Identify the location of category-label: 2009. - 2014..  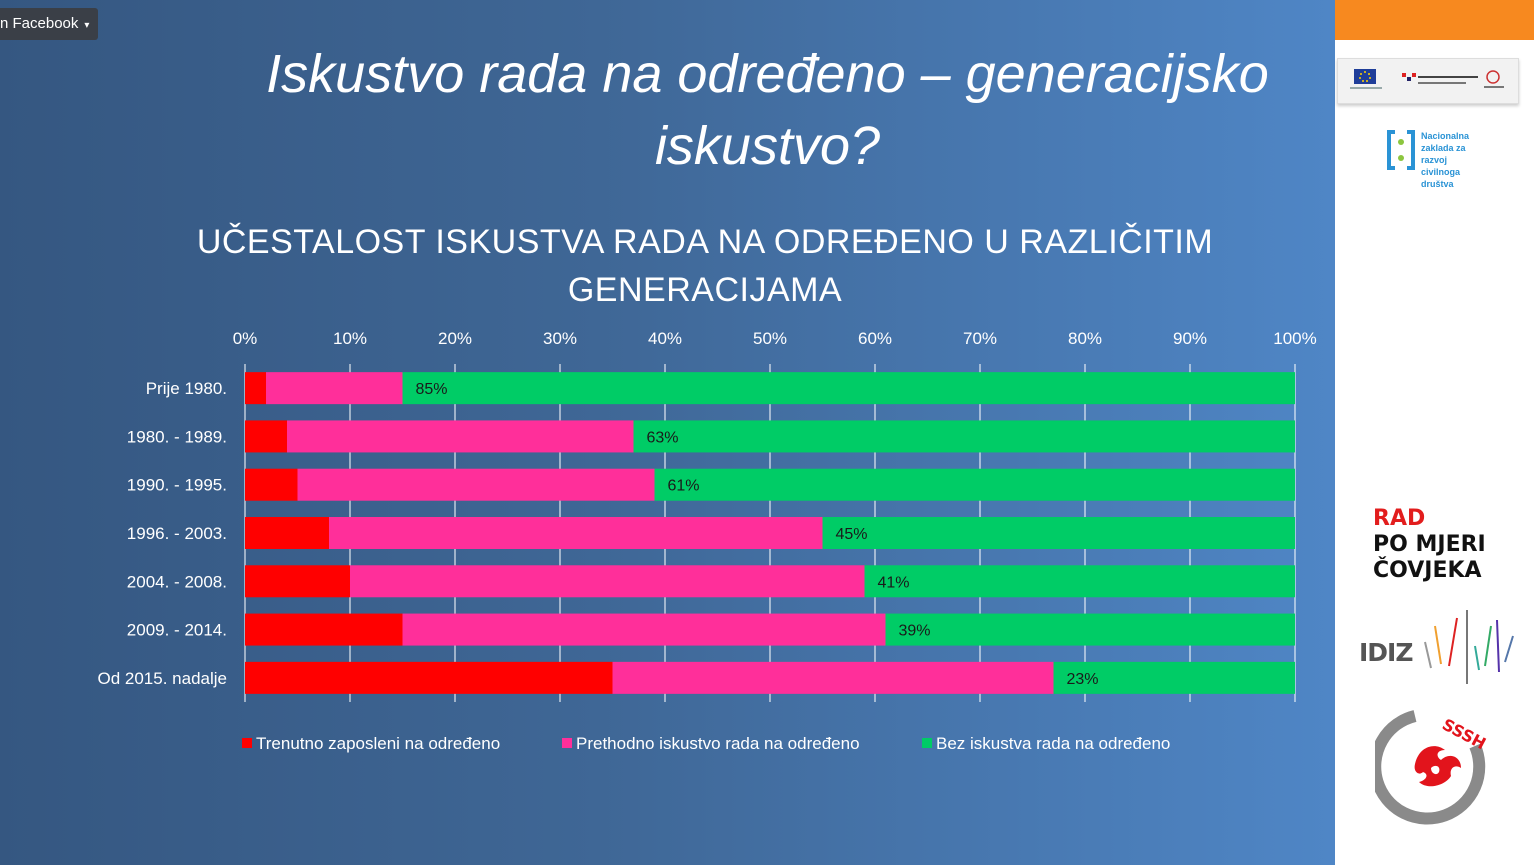
(177, 630).